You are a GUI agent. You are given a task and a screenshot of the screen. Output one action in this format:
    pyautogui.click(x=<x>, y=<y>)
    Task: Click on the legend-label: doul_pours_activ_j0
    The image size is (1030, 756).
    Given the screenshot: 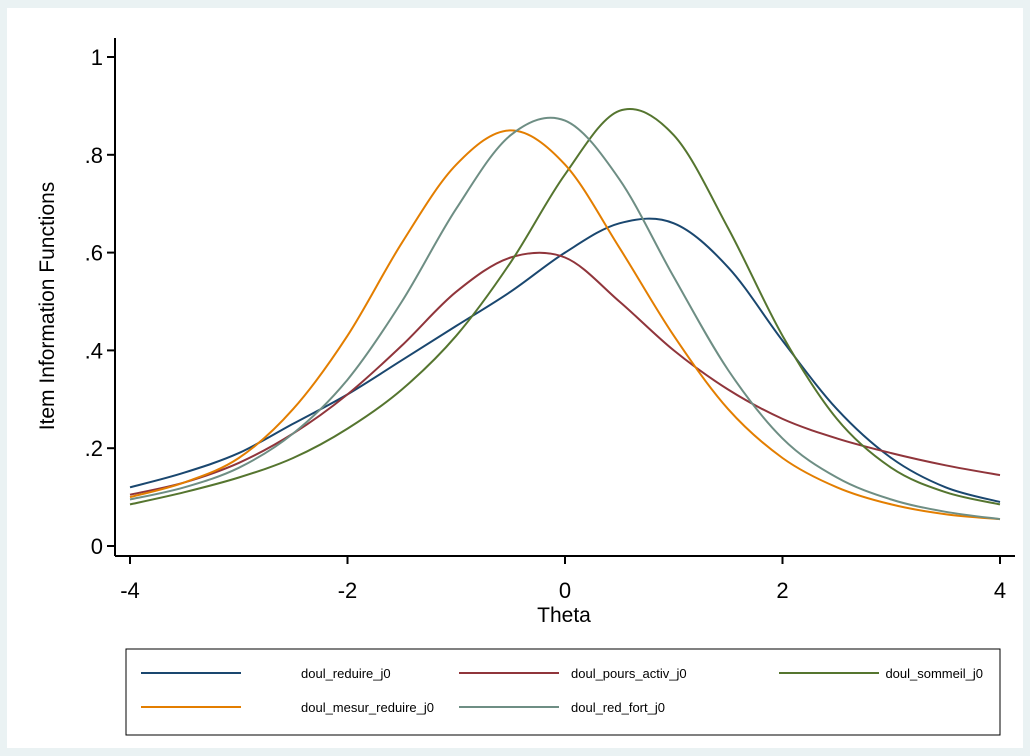 What is the action you would take?
    pyautogui.click(x=629, y=673)
    